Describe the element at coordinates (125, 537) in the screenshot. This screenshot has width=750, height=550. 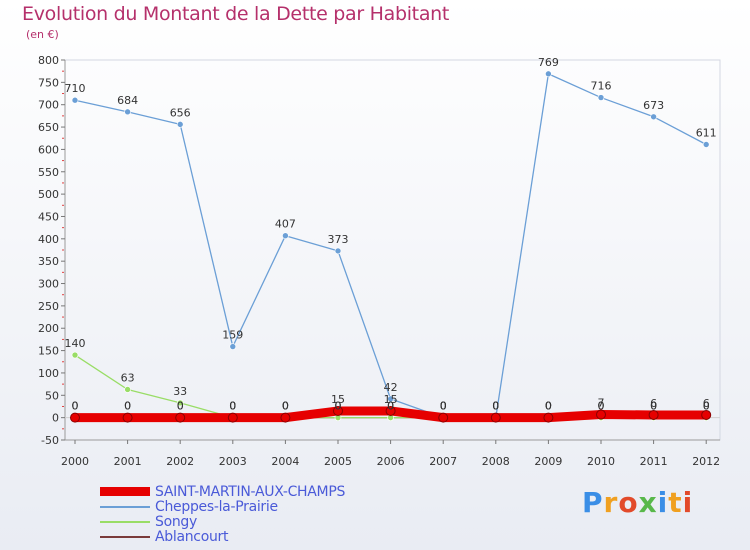
I see `legend-swatch-ablancourt` at that location.